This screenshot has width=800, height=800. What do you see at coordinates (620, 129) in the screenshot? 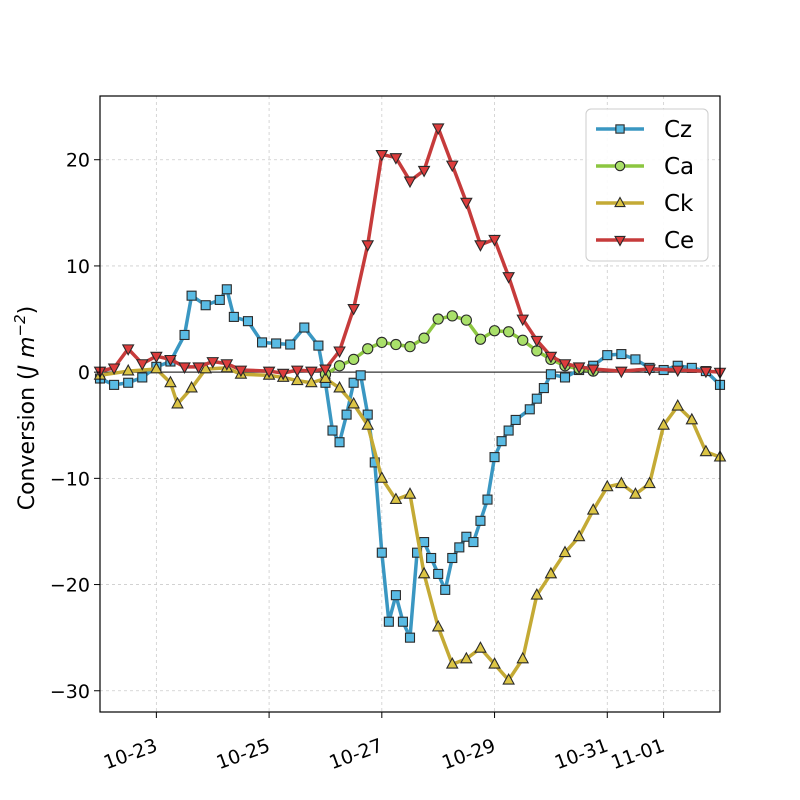
I see `legend-marker-cz` at bounding box center [620, 129].